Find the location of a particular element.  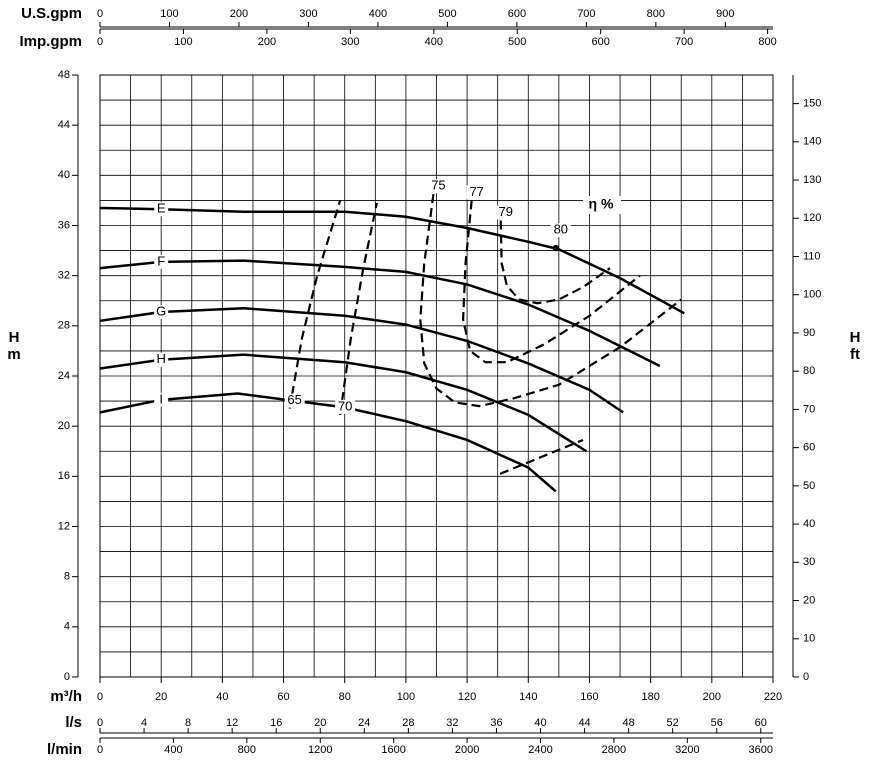

secondary-x-tick-label: 20 is located at coordinates (320, 723).